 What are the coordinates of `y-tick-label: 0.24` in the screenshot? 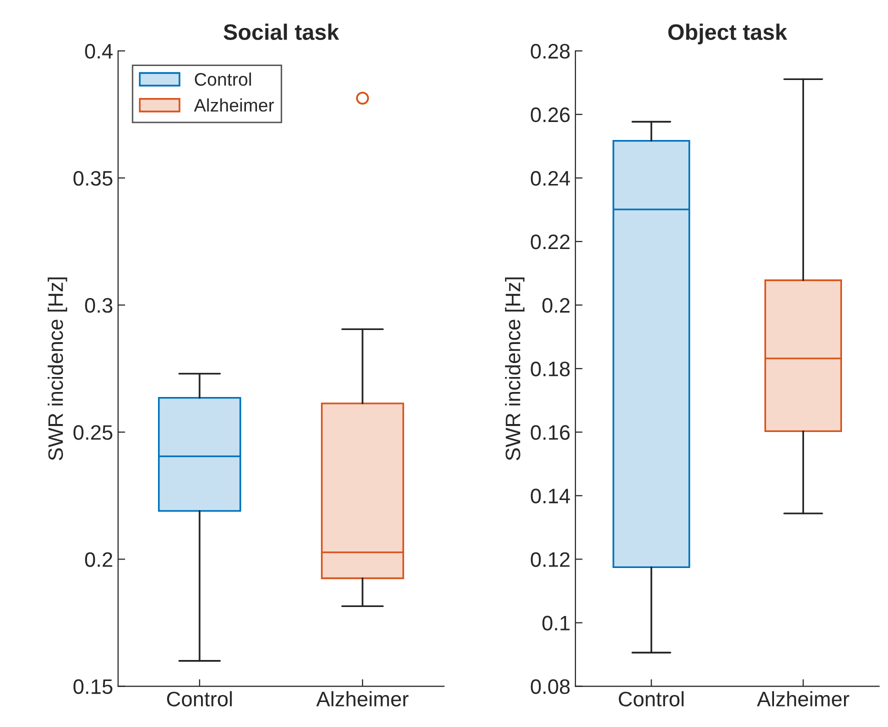 It's located at (550, 178).